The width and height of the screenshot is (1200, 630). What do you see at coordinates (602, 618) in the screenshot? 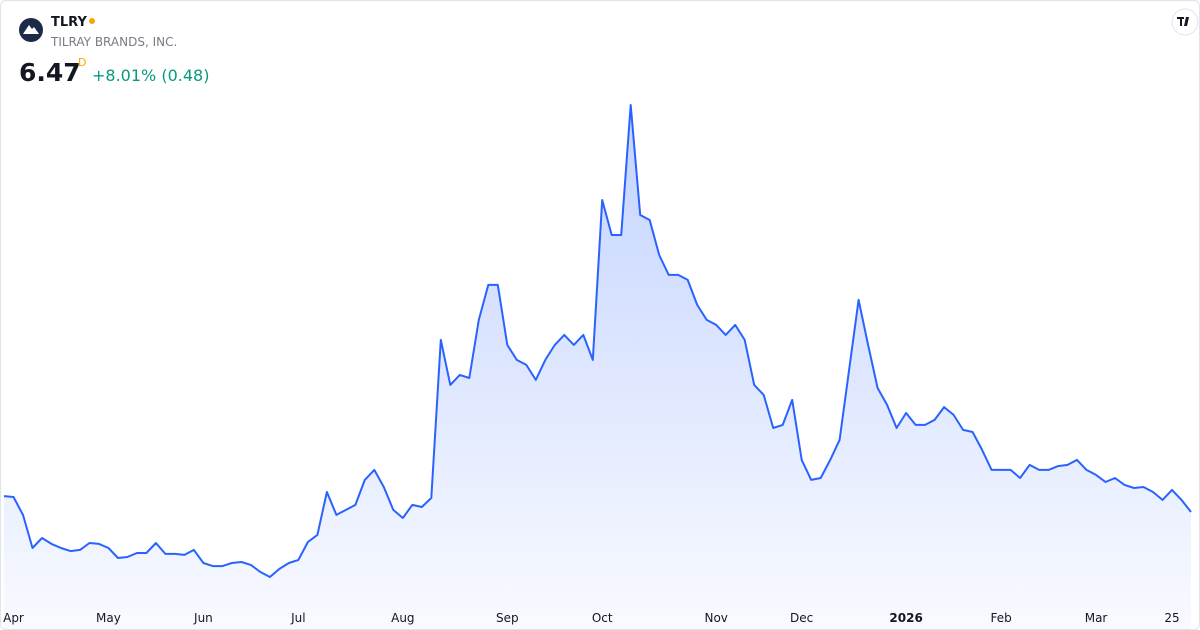
I see `x-tick-label: Oct` at bounding box center [602, 618].